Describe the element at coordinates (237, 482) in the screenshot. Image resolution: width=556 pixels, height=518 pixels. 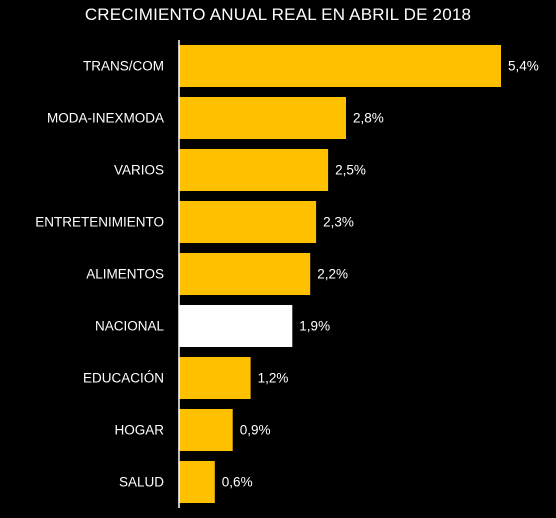
I see `value-label: 0,6%` at that location.